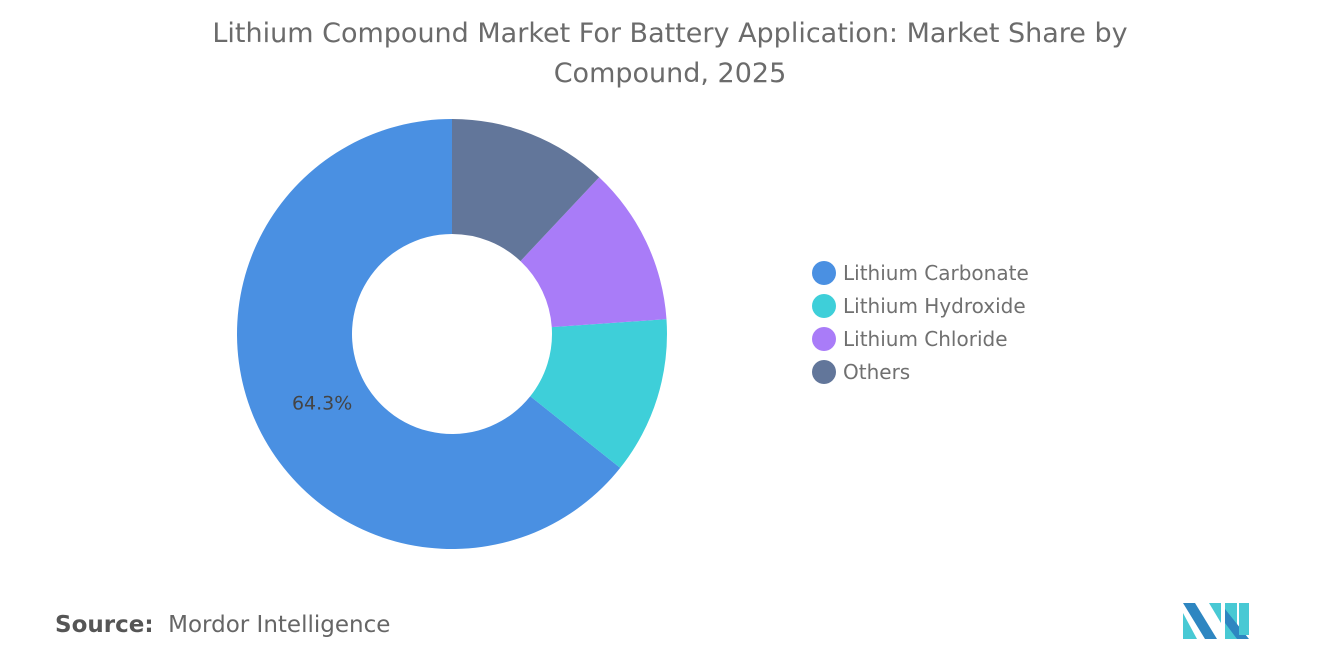 This screenshot has height=665, width=1320. I want to click on legend-label: Lithium Chloride, so click(925, 338).